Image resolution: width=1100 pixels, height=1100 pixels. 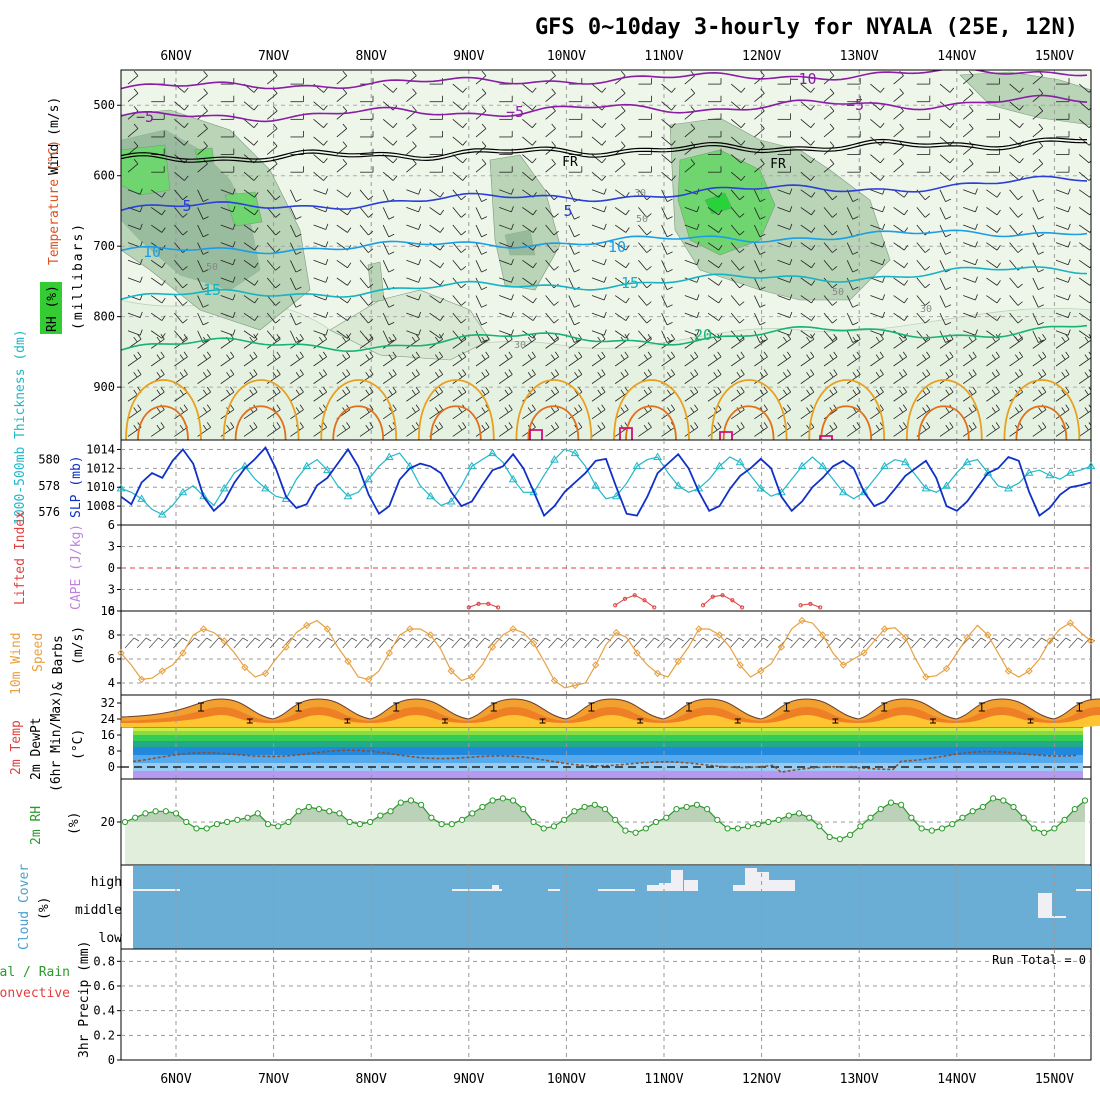 What do you see at coordinates (525, 222) in the screenshot?
I see `rh-contour` at bounding box center [525, 222].